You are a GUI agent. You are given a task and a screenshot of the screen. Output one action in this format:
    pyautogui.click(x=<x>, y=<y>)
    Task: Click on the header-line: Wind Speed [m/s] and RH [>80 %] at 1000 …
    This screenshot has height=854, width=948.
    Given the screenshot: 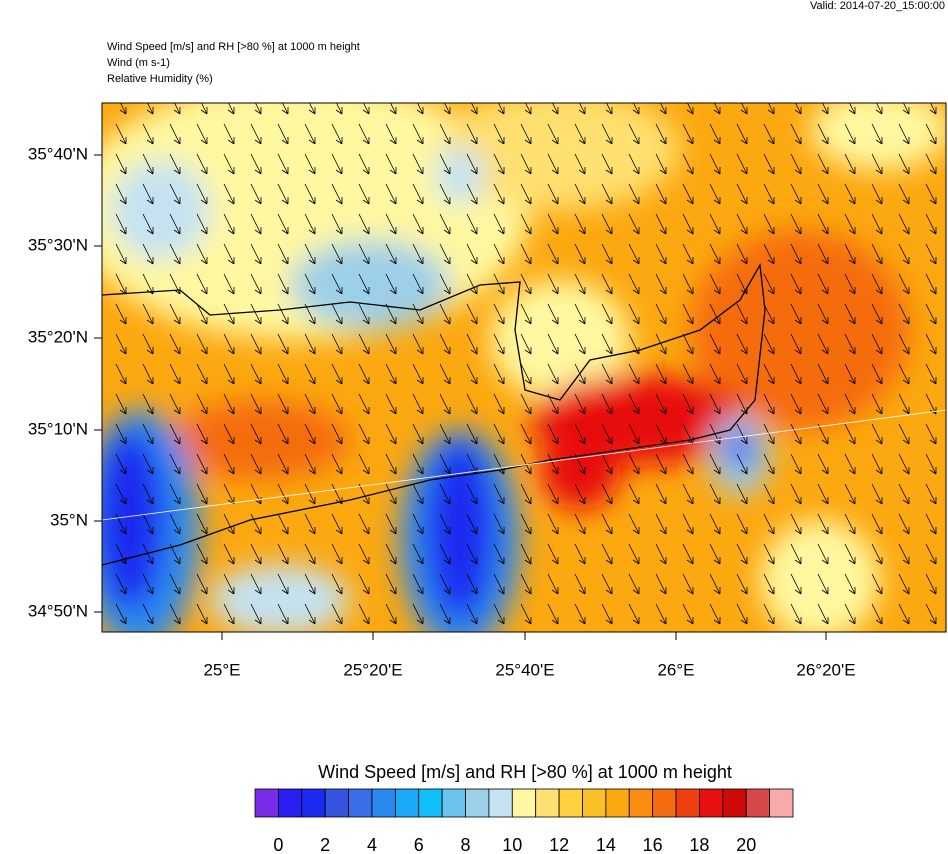 What is the action you would take?
    pyautogui.click(x=233, y=47)
    